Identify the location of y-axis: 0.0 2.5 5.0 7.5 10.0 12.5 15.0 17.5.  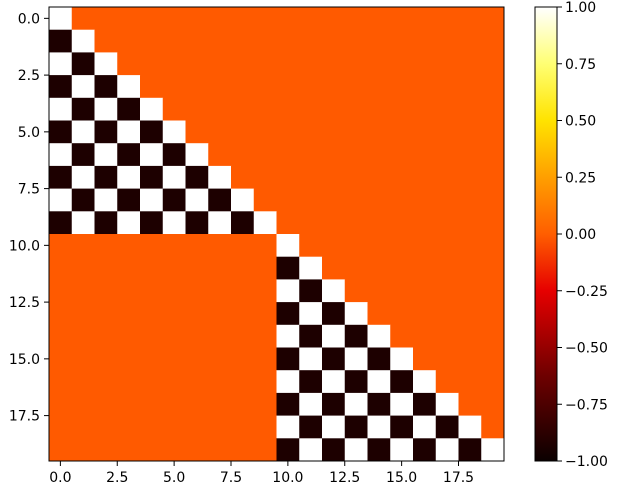
(29, 218).